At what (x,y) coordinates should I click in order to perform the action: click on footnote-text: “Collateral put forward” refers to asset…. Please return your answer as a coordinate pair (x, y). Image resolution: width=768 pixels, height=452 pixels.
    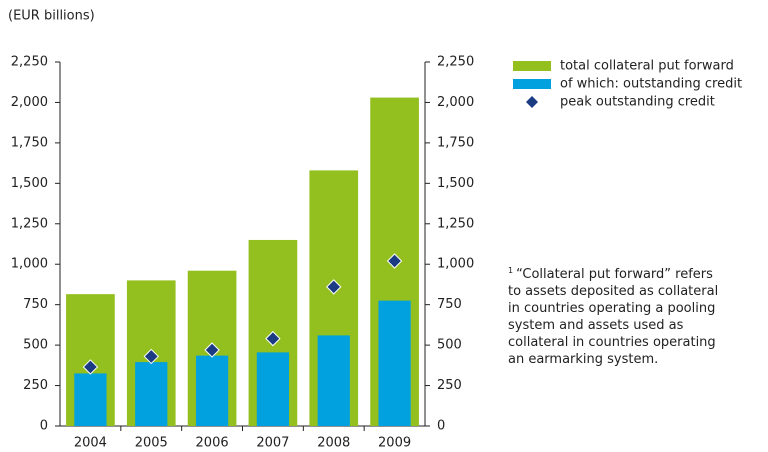
    Looking at the image, I should click on (613, 317).